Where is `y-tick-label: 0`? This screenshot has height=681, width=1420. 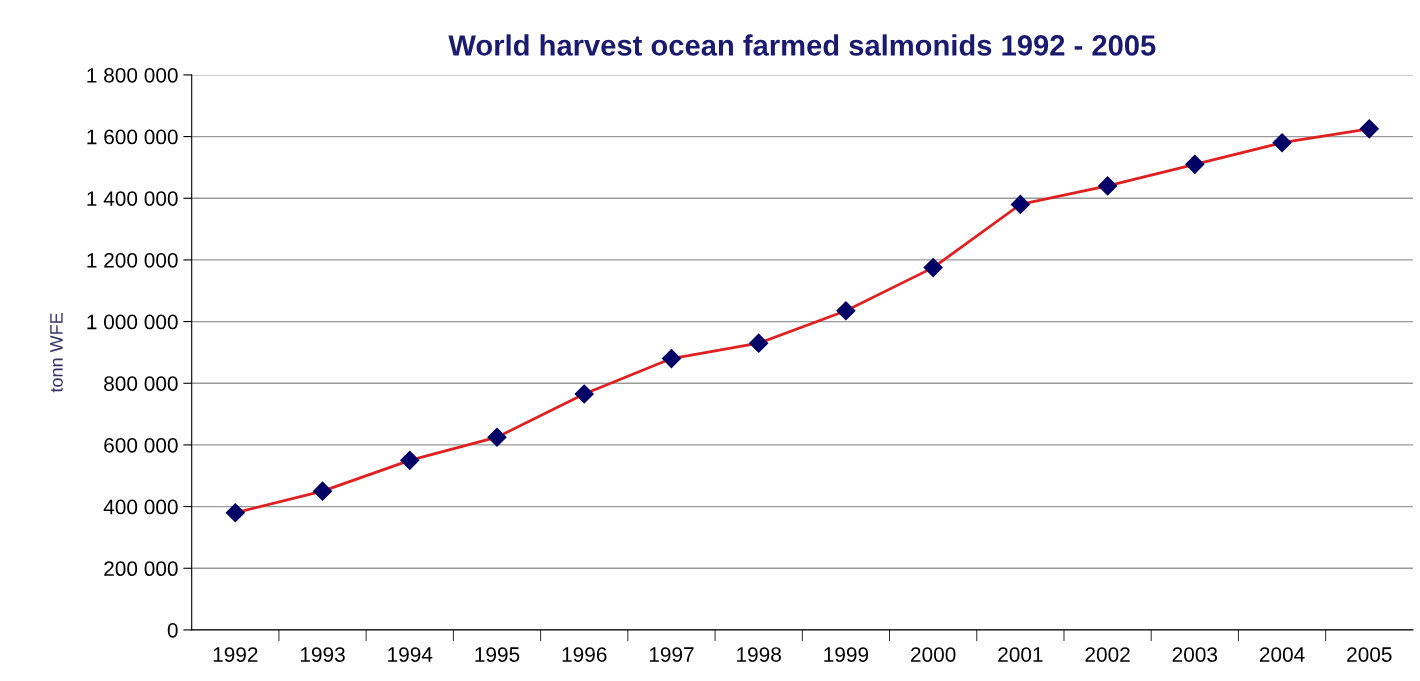 y-tick-label: 0 is located at coordinates (172, 630).